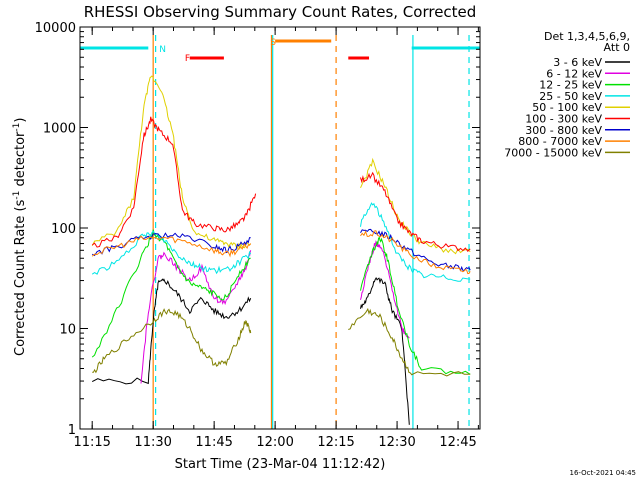 Image resolution: width=640 pixels, height=480 pixels. Describe the element at coordinates (563, 130) in the screenshot. I see `legend-label: 300 - 800 keV` at that location.